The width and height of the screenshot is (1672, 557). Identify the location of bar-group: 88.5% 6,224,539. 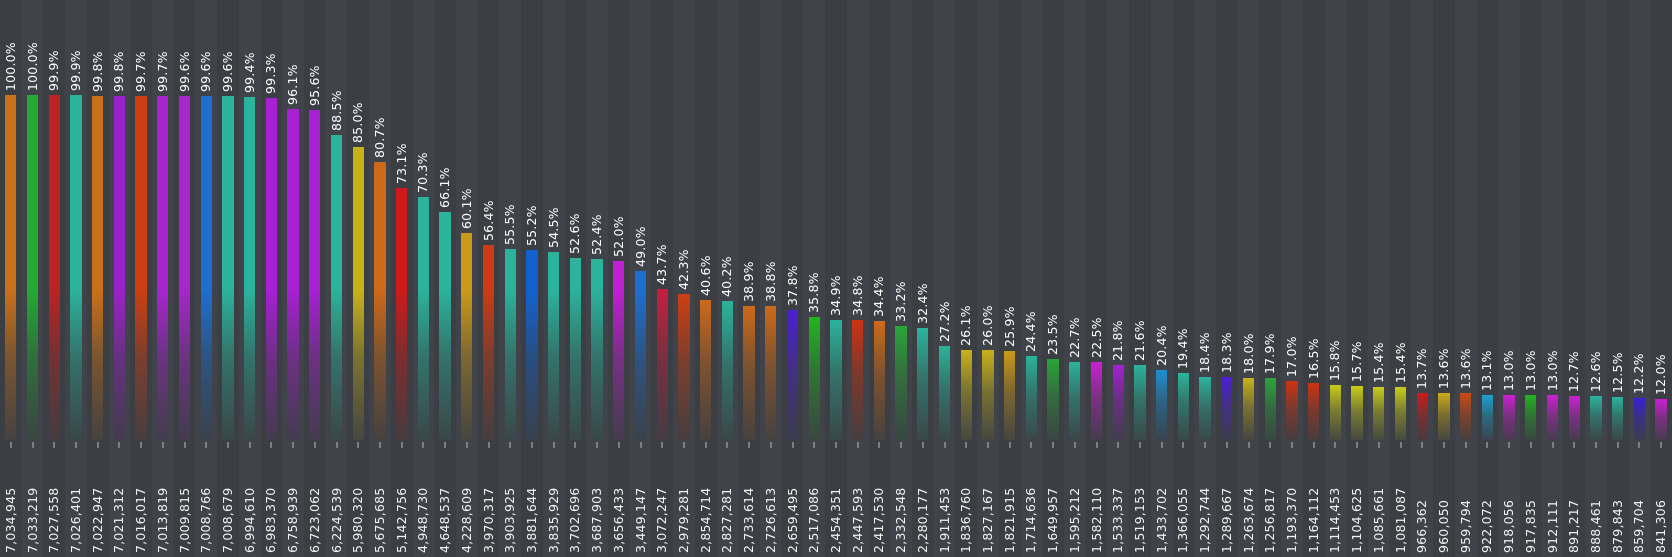
(335, 278).